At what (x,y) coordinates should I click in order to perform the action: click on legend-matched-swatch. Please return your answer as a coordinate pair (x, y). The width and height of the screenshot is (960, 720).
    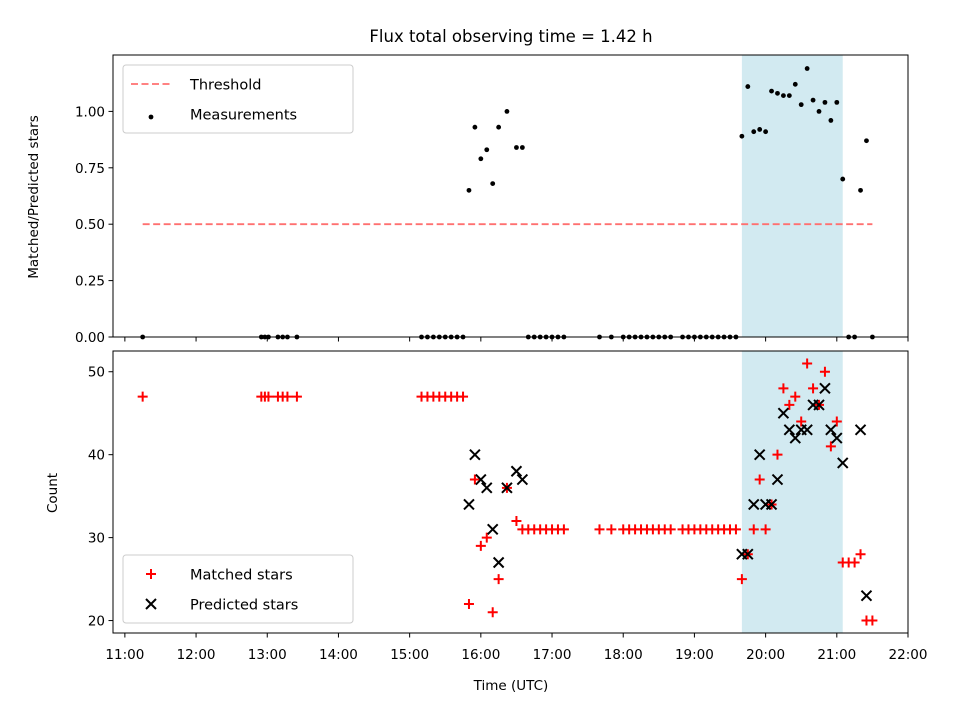
    Looking at the image, I should click on (151, 574).